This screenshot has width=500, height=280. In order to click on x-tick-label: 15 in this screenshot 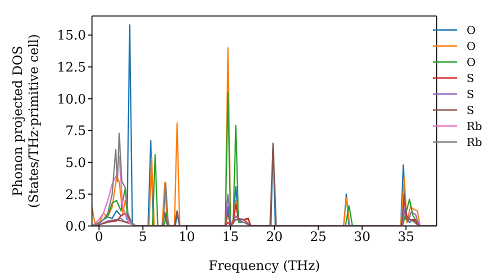, I will do `click(230, 238)`.